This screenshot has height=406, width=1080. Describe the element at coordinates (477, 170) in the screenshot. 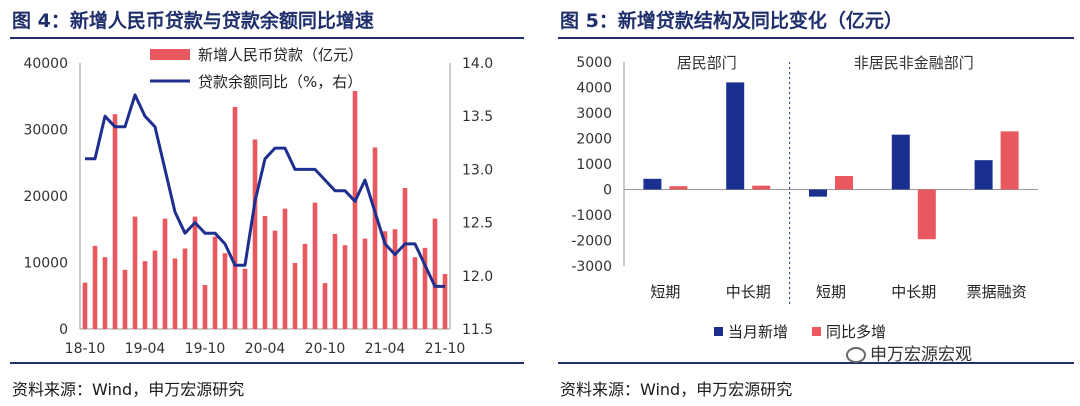

I see `right-y-tick-label: 13.0` at that location.